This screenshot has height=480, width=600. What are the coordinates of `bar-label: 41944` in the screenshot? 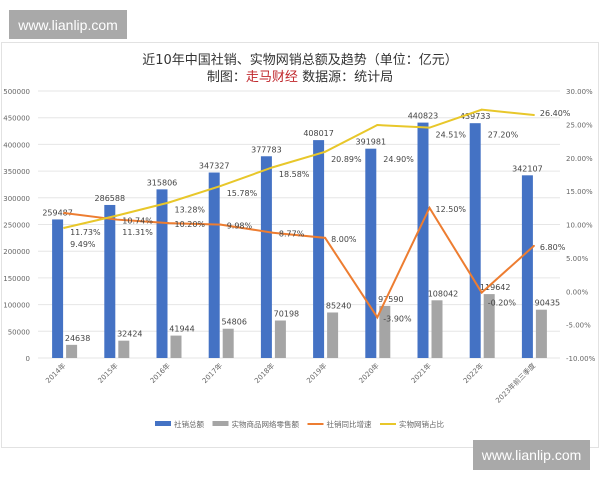 It's located at (181, 329).